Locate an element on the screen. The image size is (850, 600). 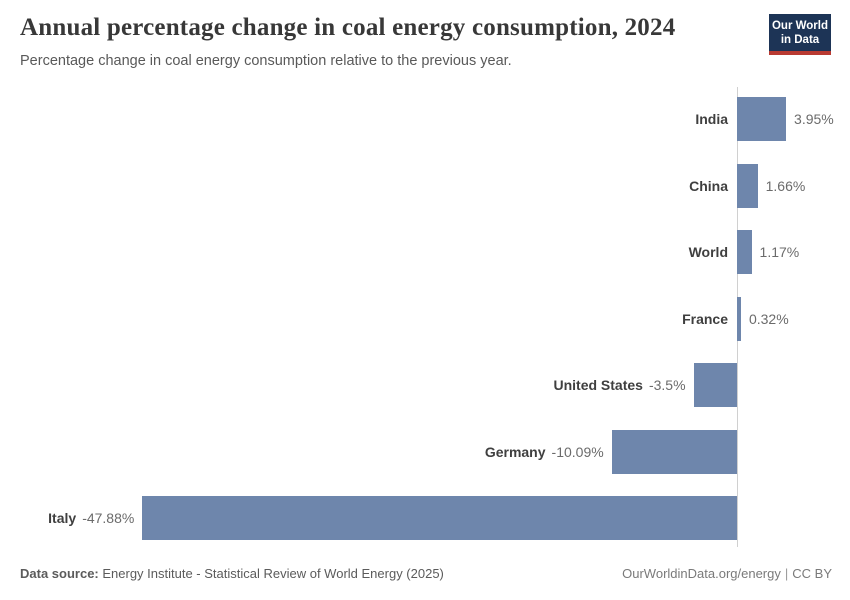
bar-india is located at coordinates (762, 119).